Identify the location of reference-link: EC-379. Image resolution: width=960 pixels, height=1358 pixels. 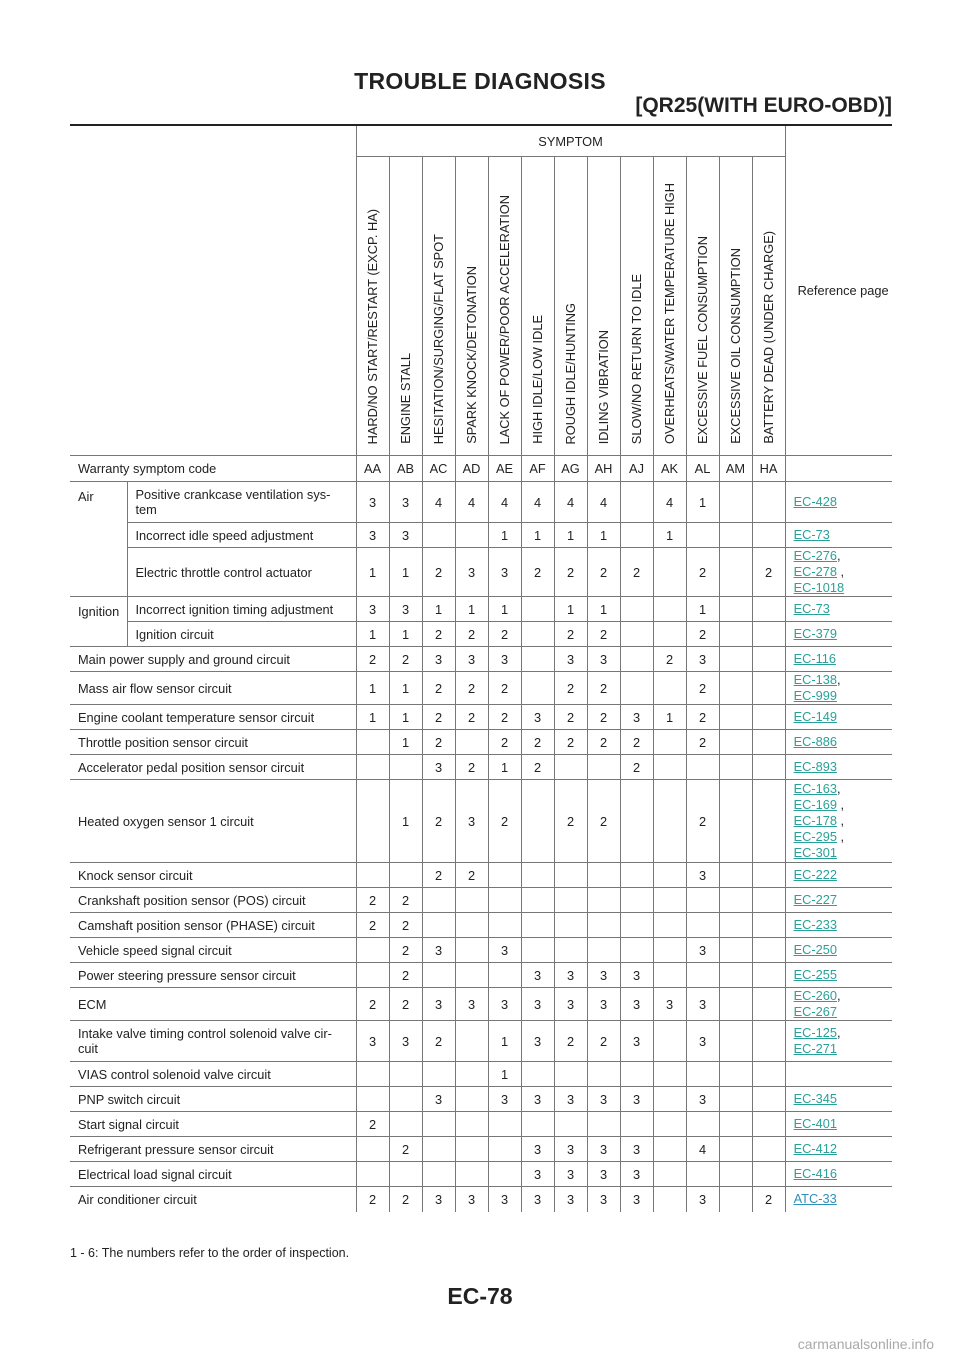
(815, 633).